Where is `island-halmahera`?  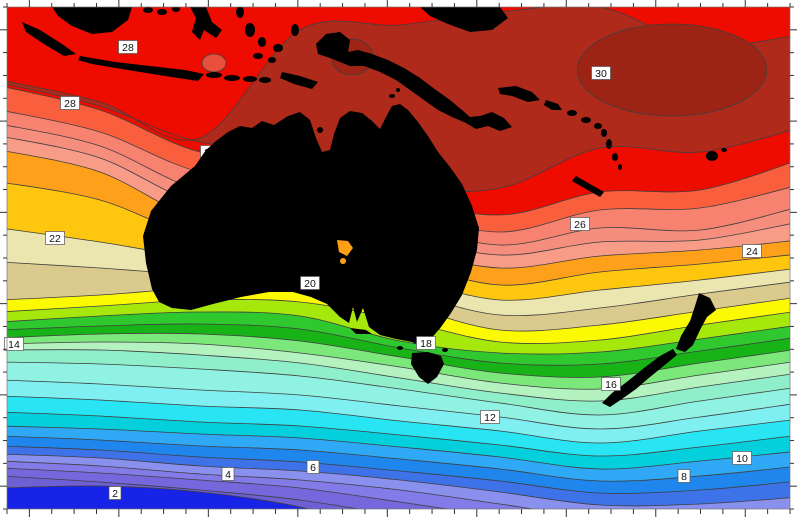
island-halmahera is located at coordinates (295, 30).